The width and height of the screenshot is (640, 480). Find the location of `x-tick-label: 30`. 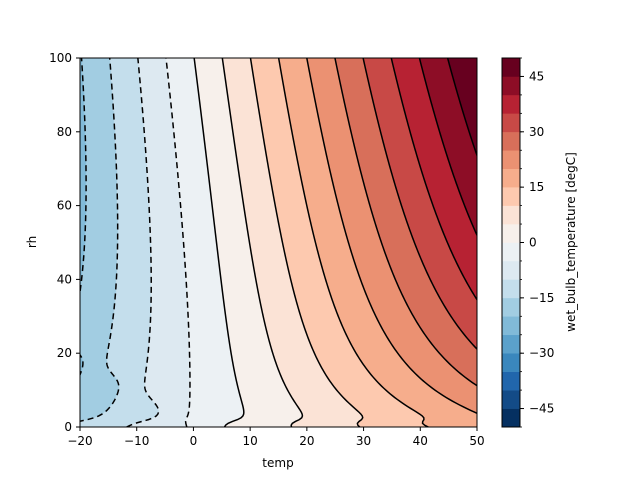

x-tick-label: 30 is located at coordinates (363, 441).